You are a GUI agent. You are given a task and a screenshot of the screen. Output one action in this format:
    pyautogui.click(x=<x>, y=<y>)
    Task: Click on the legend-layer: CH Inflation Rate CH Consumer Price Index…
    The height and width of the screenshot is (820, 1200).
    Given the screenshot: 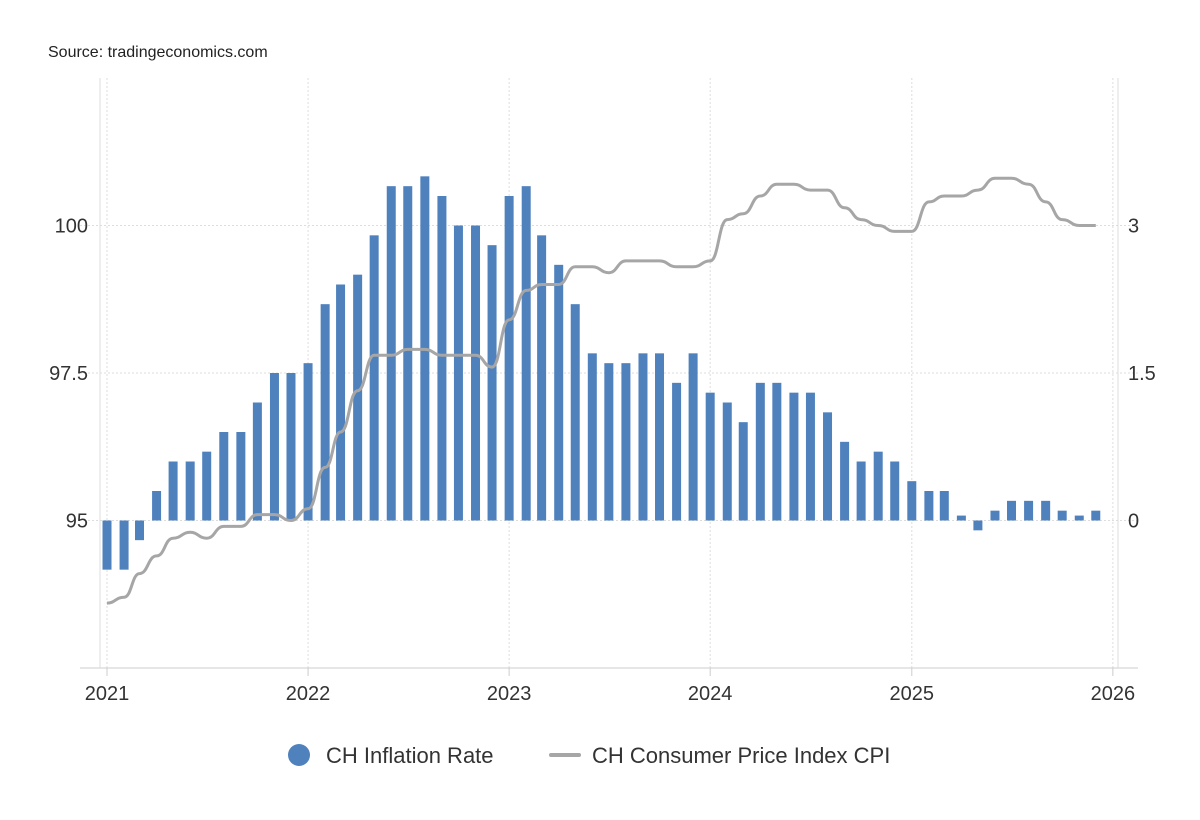 What is the action you would take?
    pyautogui.click(x=589, y=755)
    